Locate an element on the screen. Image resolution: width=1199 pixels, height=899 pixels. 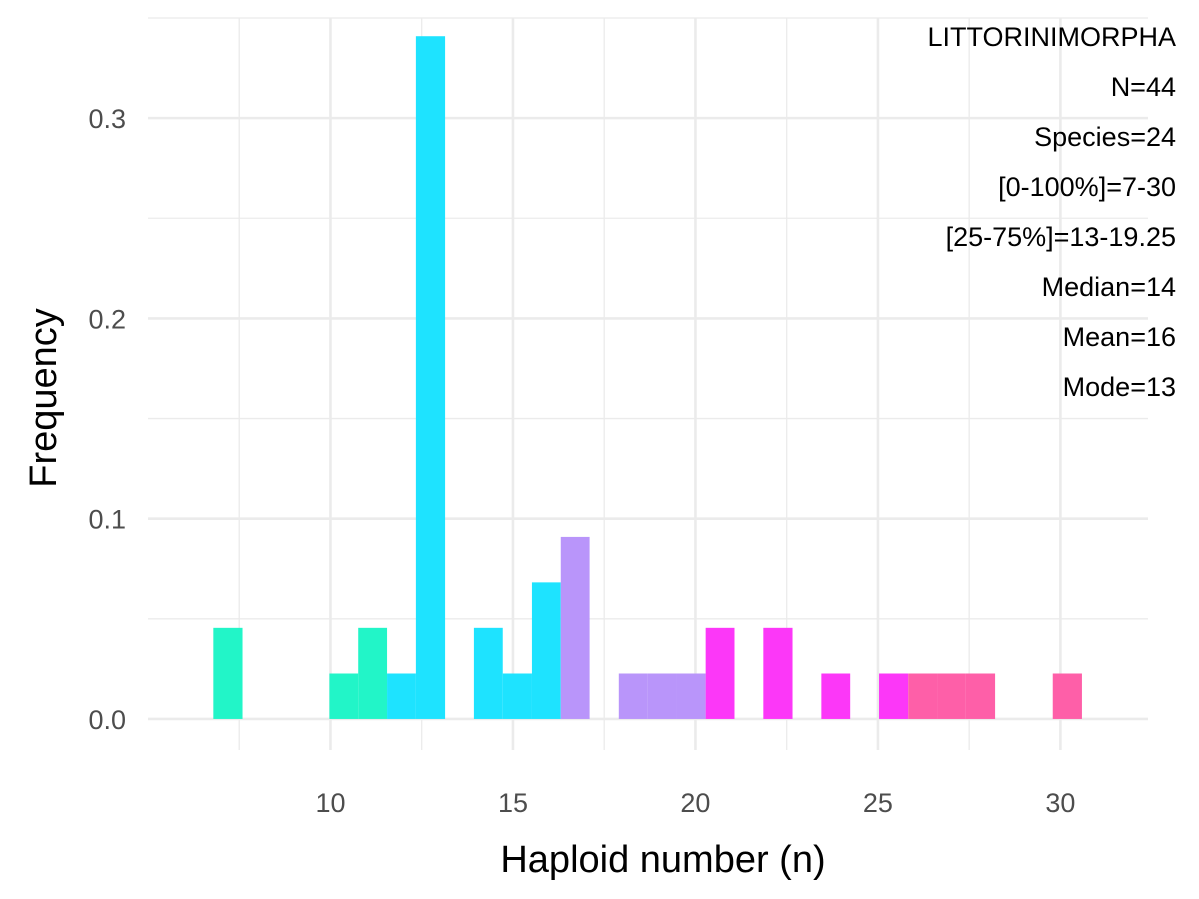
x-tick-label: 20 is located at coordinates (695, 803).